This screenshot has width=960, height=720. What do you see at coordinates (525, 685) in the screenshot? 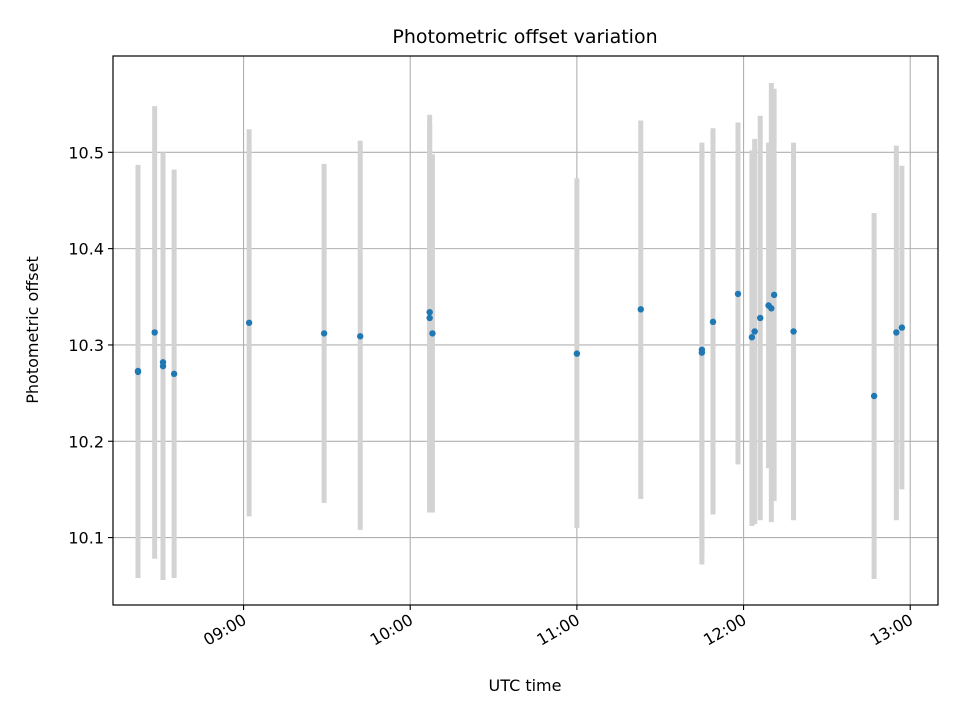
I see `x-axis-label: UTC time` at bounding box center [525, 685].